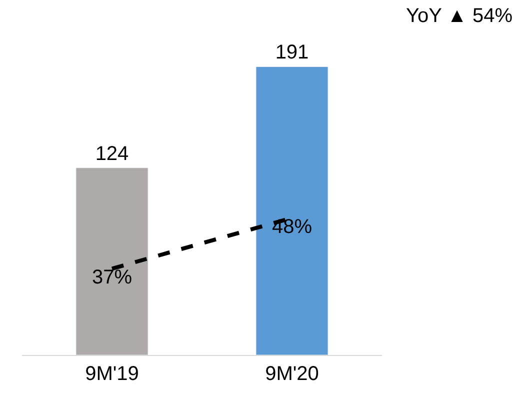 This screenshot has height=414, width=517. Describe the element at coordinates (112, 277) in the screenshot. I see `data-label: 37%` at that location.